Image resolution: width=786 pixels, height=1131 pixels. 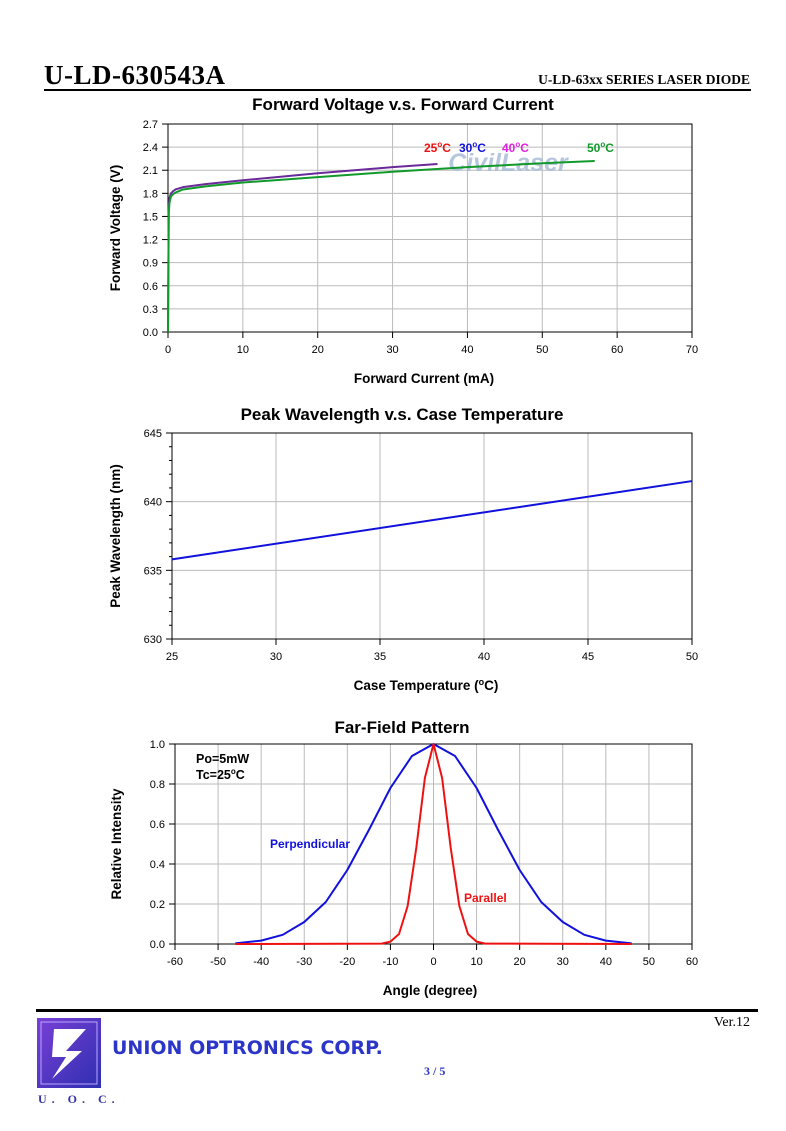 I want to click on ff-grid, so click(x=433, y=844).